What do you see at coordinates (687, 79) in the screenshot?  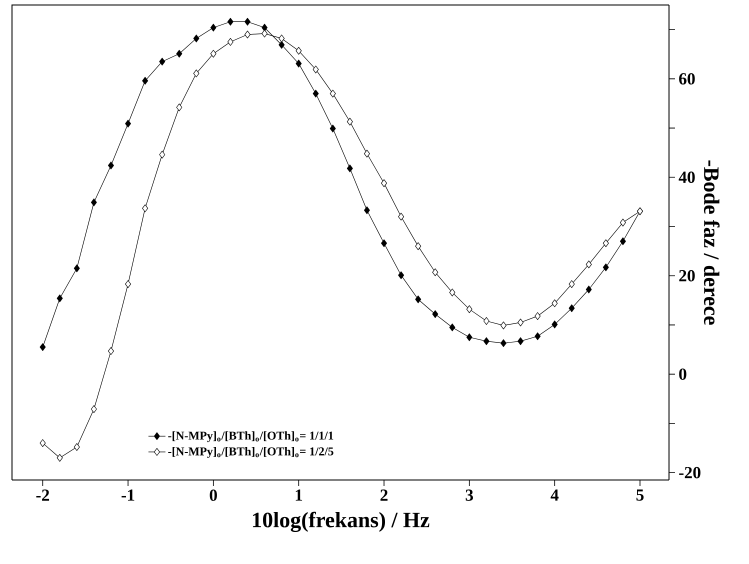 I see `y-tick-label: 60` at bounding box center [687, 79].